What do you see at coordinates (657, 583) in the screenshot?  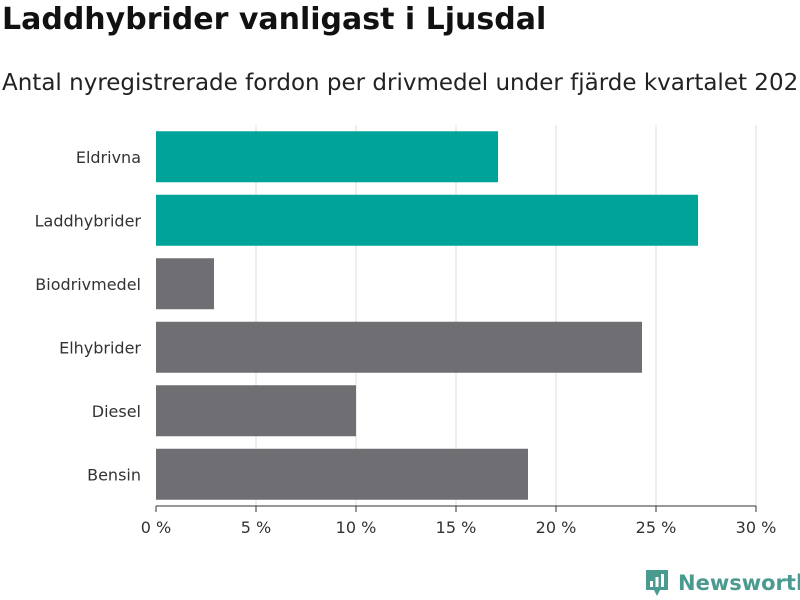 I see `newsworthy-logo-icon` at bounding box center [657, 583].